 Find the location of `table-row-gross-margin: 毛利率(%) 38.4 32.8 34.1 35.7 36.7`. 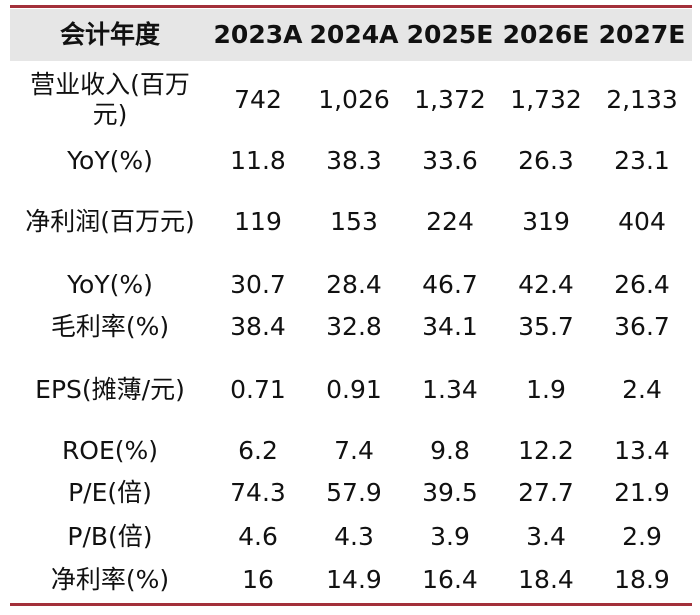

table-row-gross-margin: 毛利率(%) 38.4 32.8 34.1 35.7 36.7 is located at coordinates (351, 327).